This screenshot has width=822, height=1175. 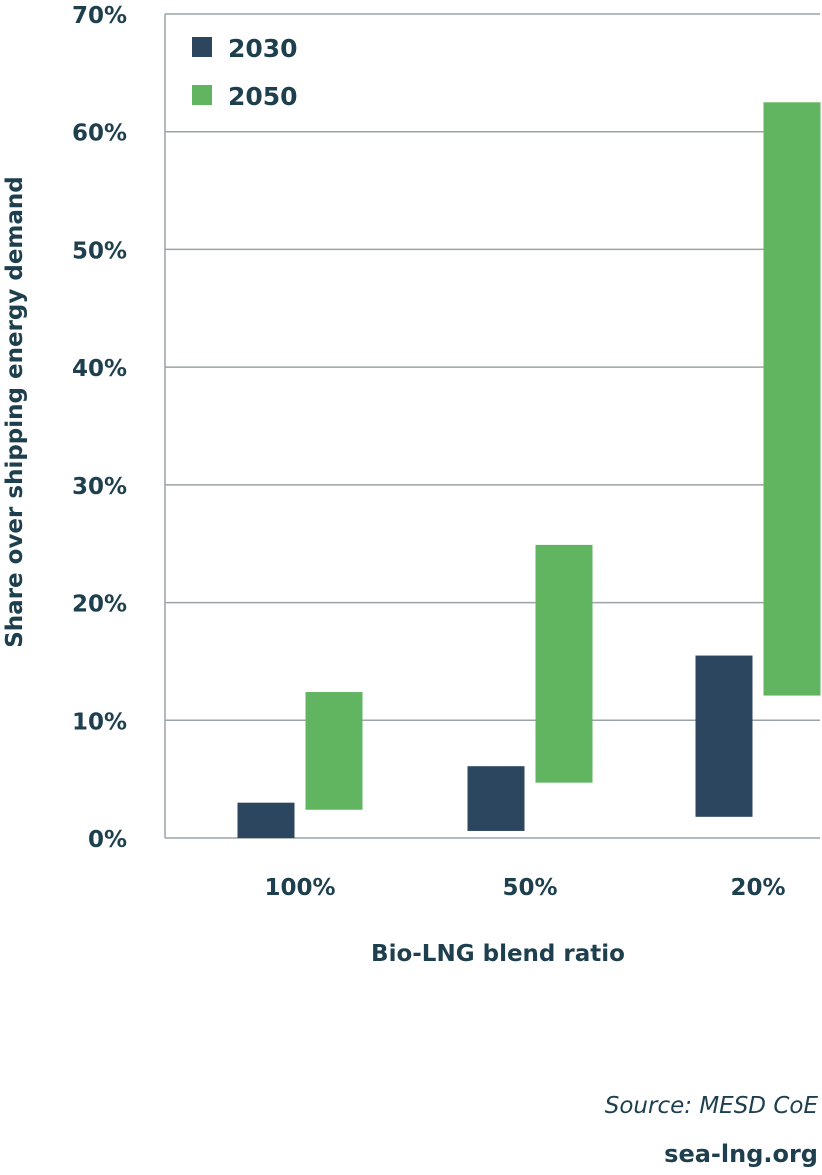 What do you see at coordinates (99, 722) in the screenshot?
I see `y-tick-label: 10%` at bounding box center [99, 722].